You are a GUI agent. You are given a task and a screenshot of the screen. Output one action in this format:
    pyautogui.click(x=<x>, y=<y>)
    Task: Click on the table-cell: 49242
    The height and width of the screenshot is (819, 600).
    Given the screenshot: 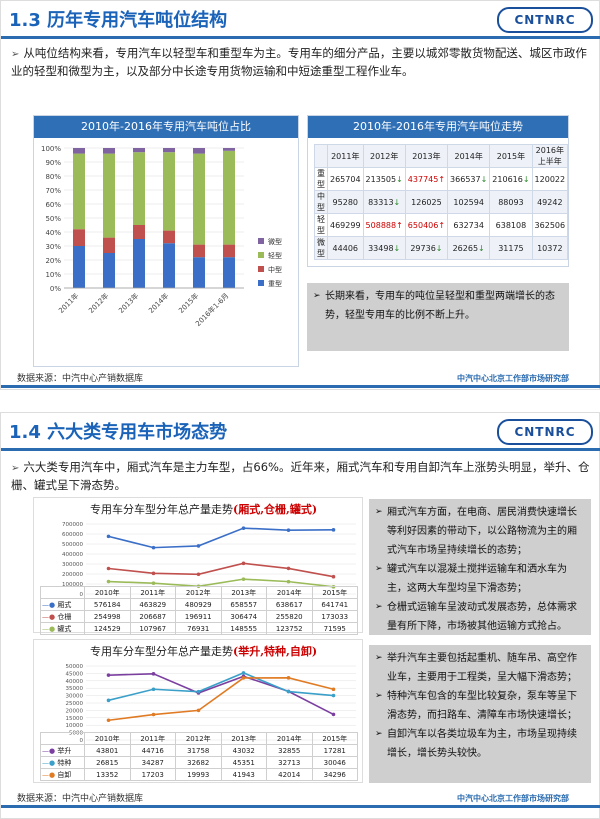 What is the action you would take?
    pyautogui.click(x=550, y=202)
    